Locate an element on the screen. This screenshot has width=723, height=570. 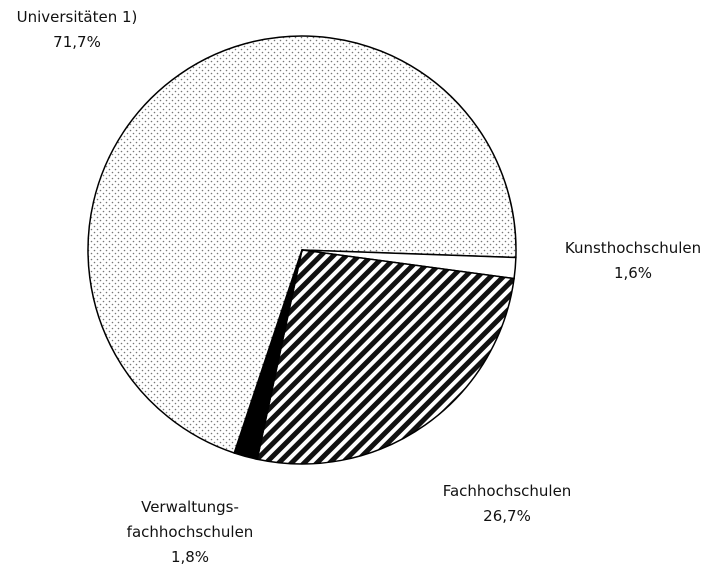
category-name: Kunsthochschulen is located at coordinates (633, 248).